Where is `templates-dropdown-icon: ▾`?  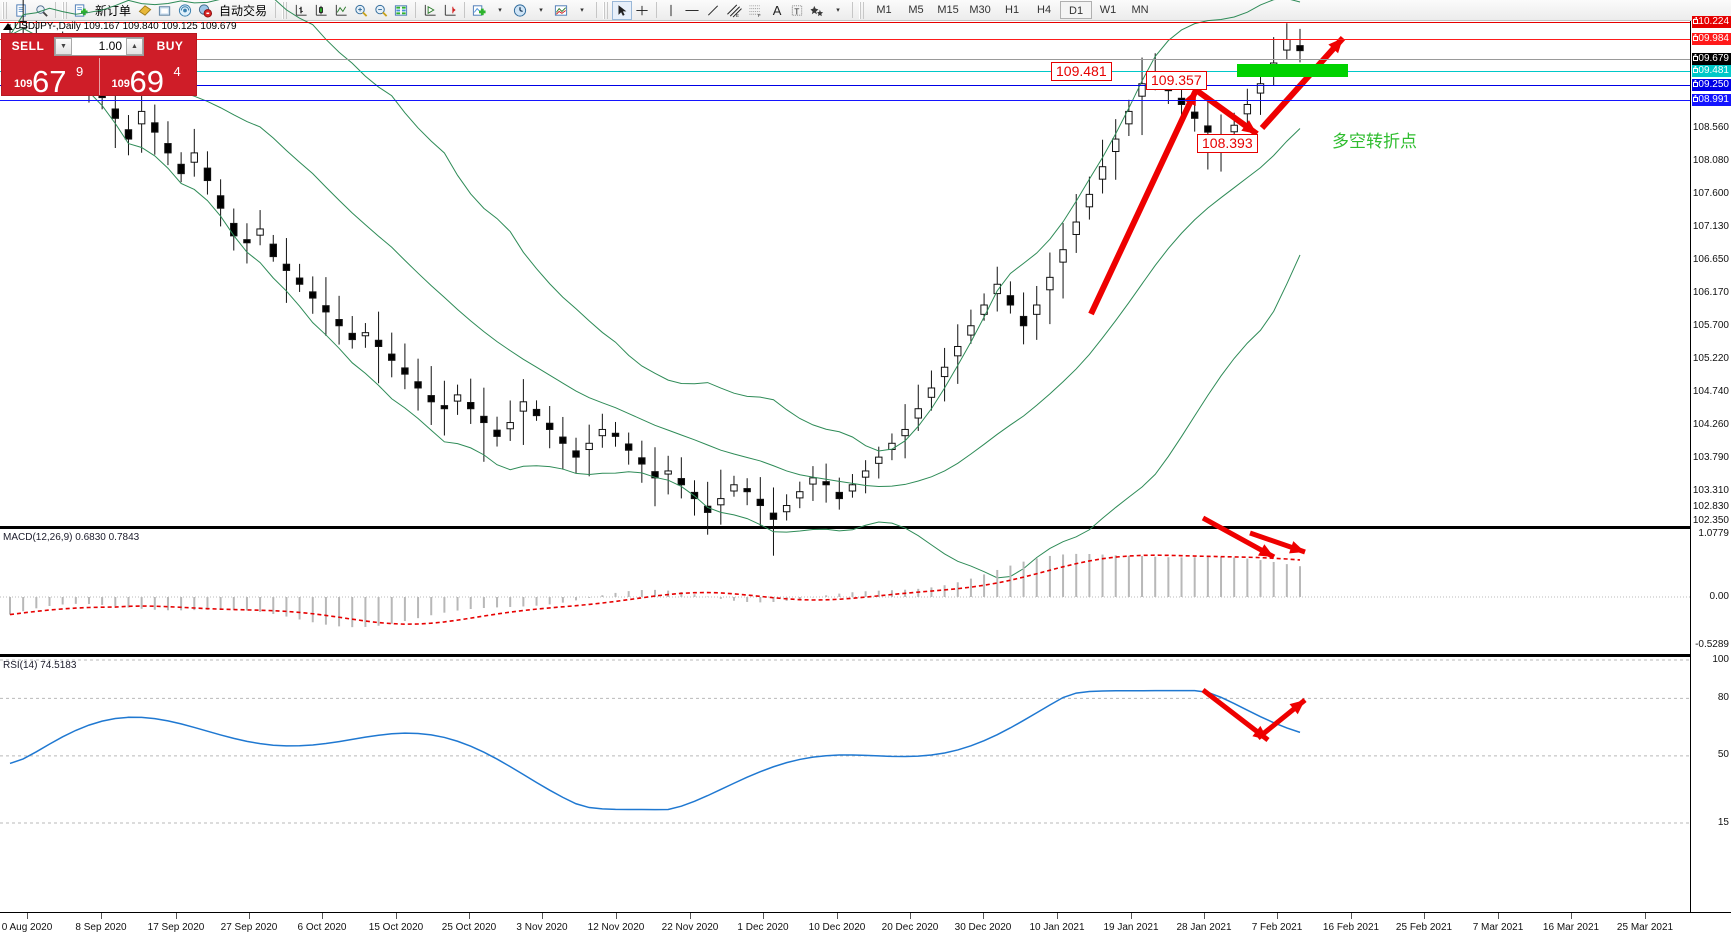
templates-dropdown-icon: ▾ is located at coordinates (582, 10).